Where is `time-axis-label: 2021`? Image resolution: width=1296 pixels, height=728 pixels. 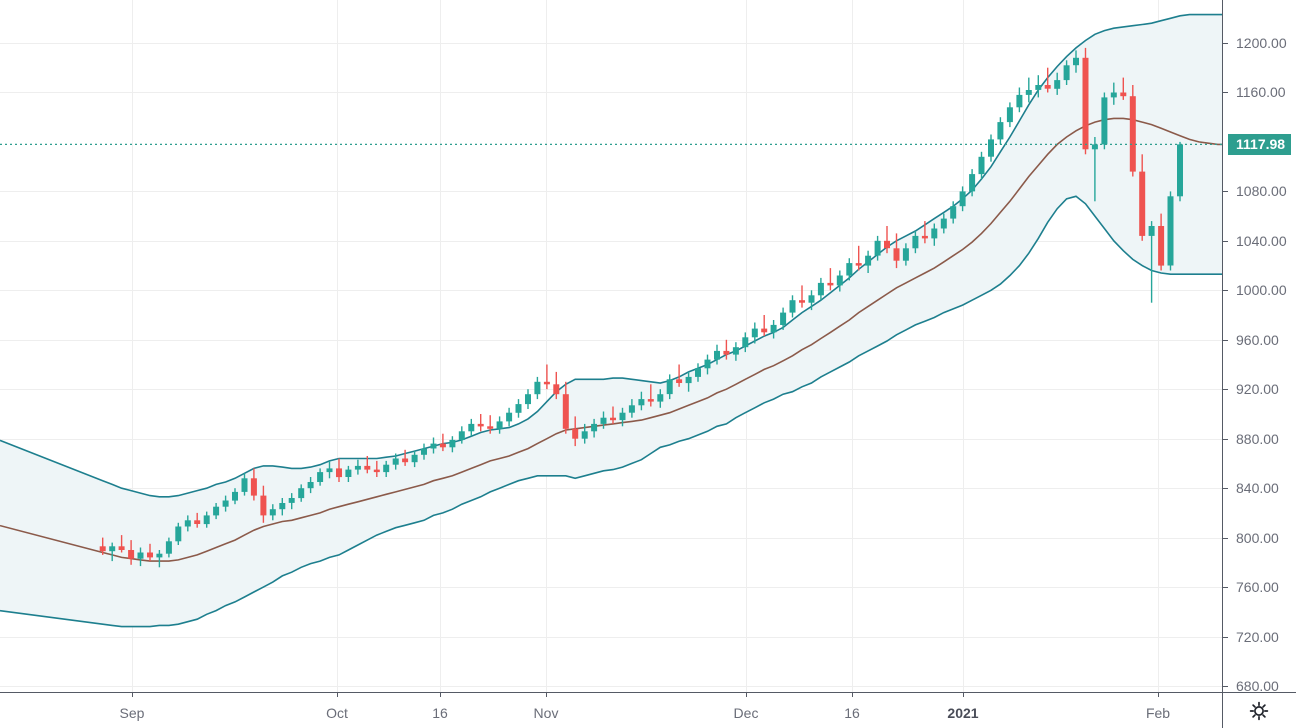
time-axis-label: 2021 is located at coordinates (963, 713).